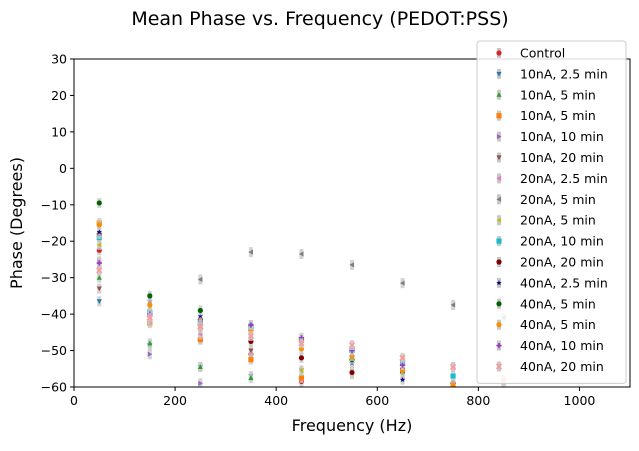  What do you see at coordinates (175, 400) in the screenshot?
I see `x-tick-label: 200` at bounding box center [175, 400].